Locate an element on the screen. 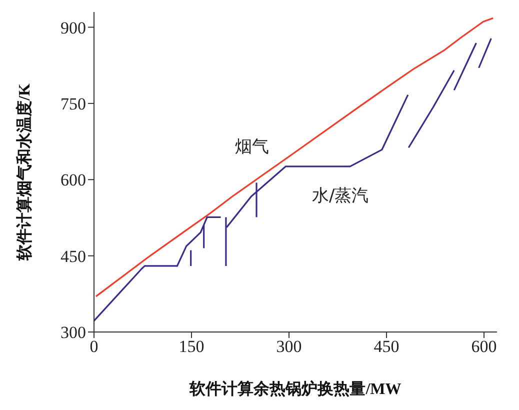 This screenshot has height=410, width=519. series-label: 水/蒸汽 is located at coordinates (340, 196).